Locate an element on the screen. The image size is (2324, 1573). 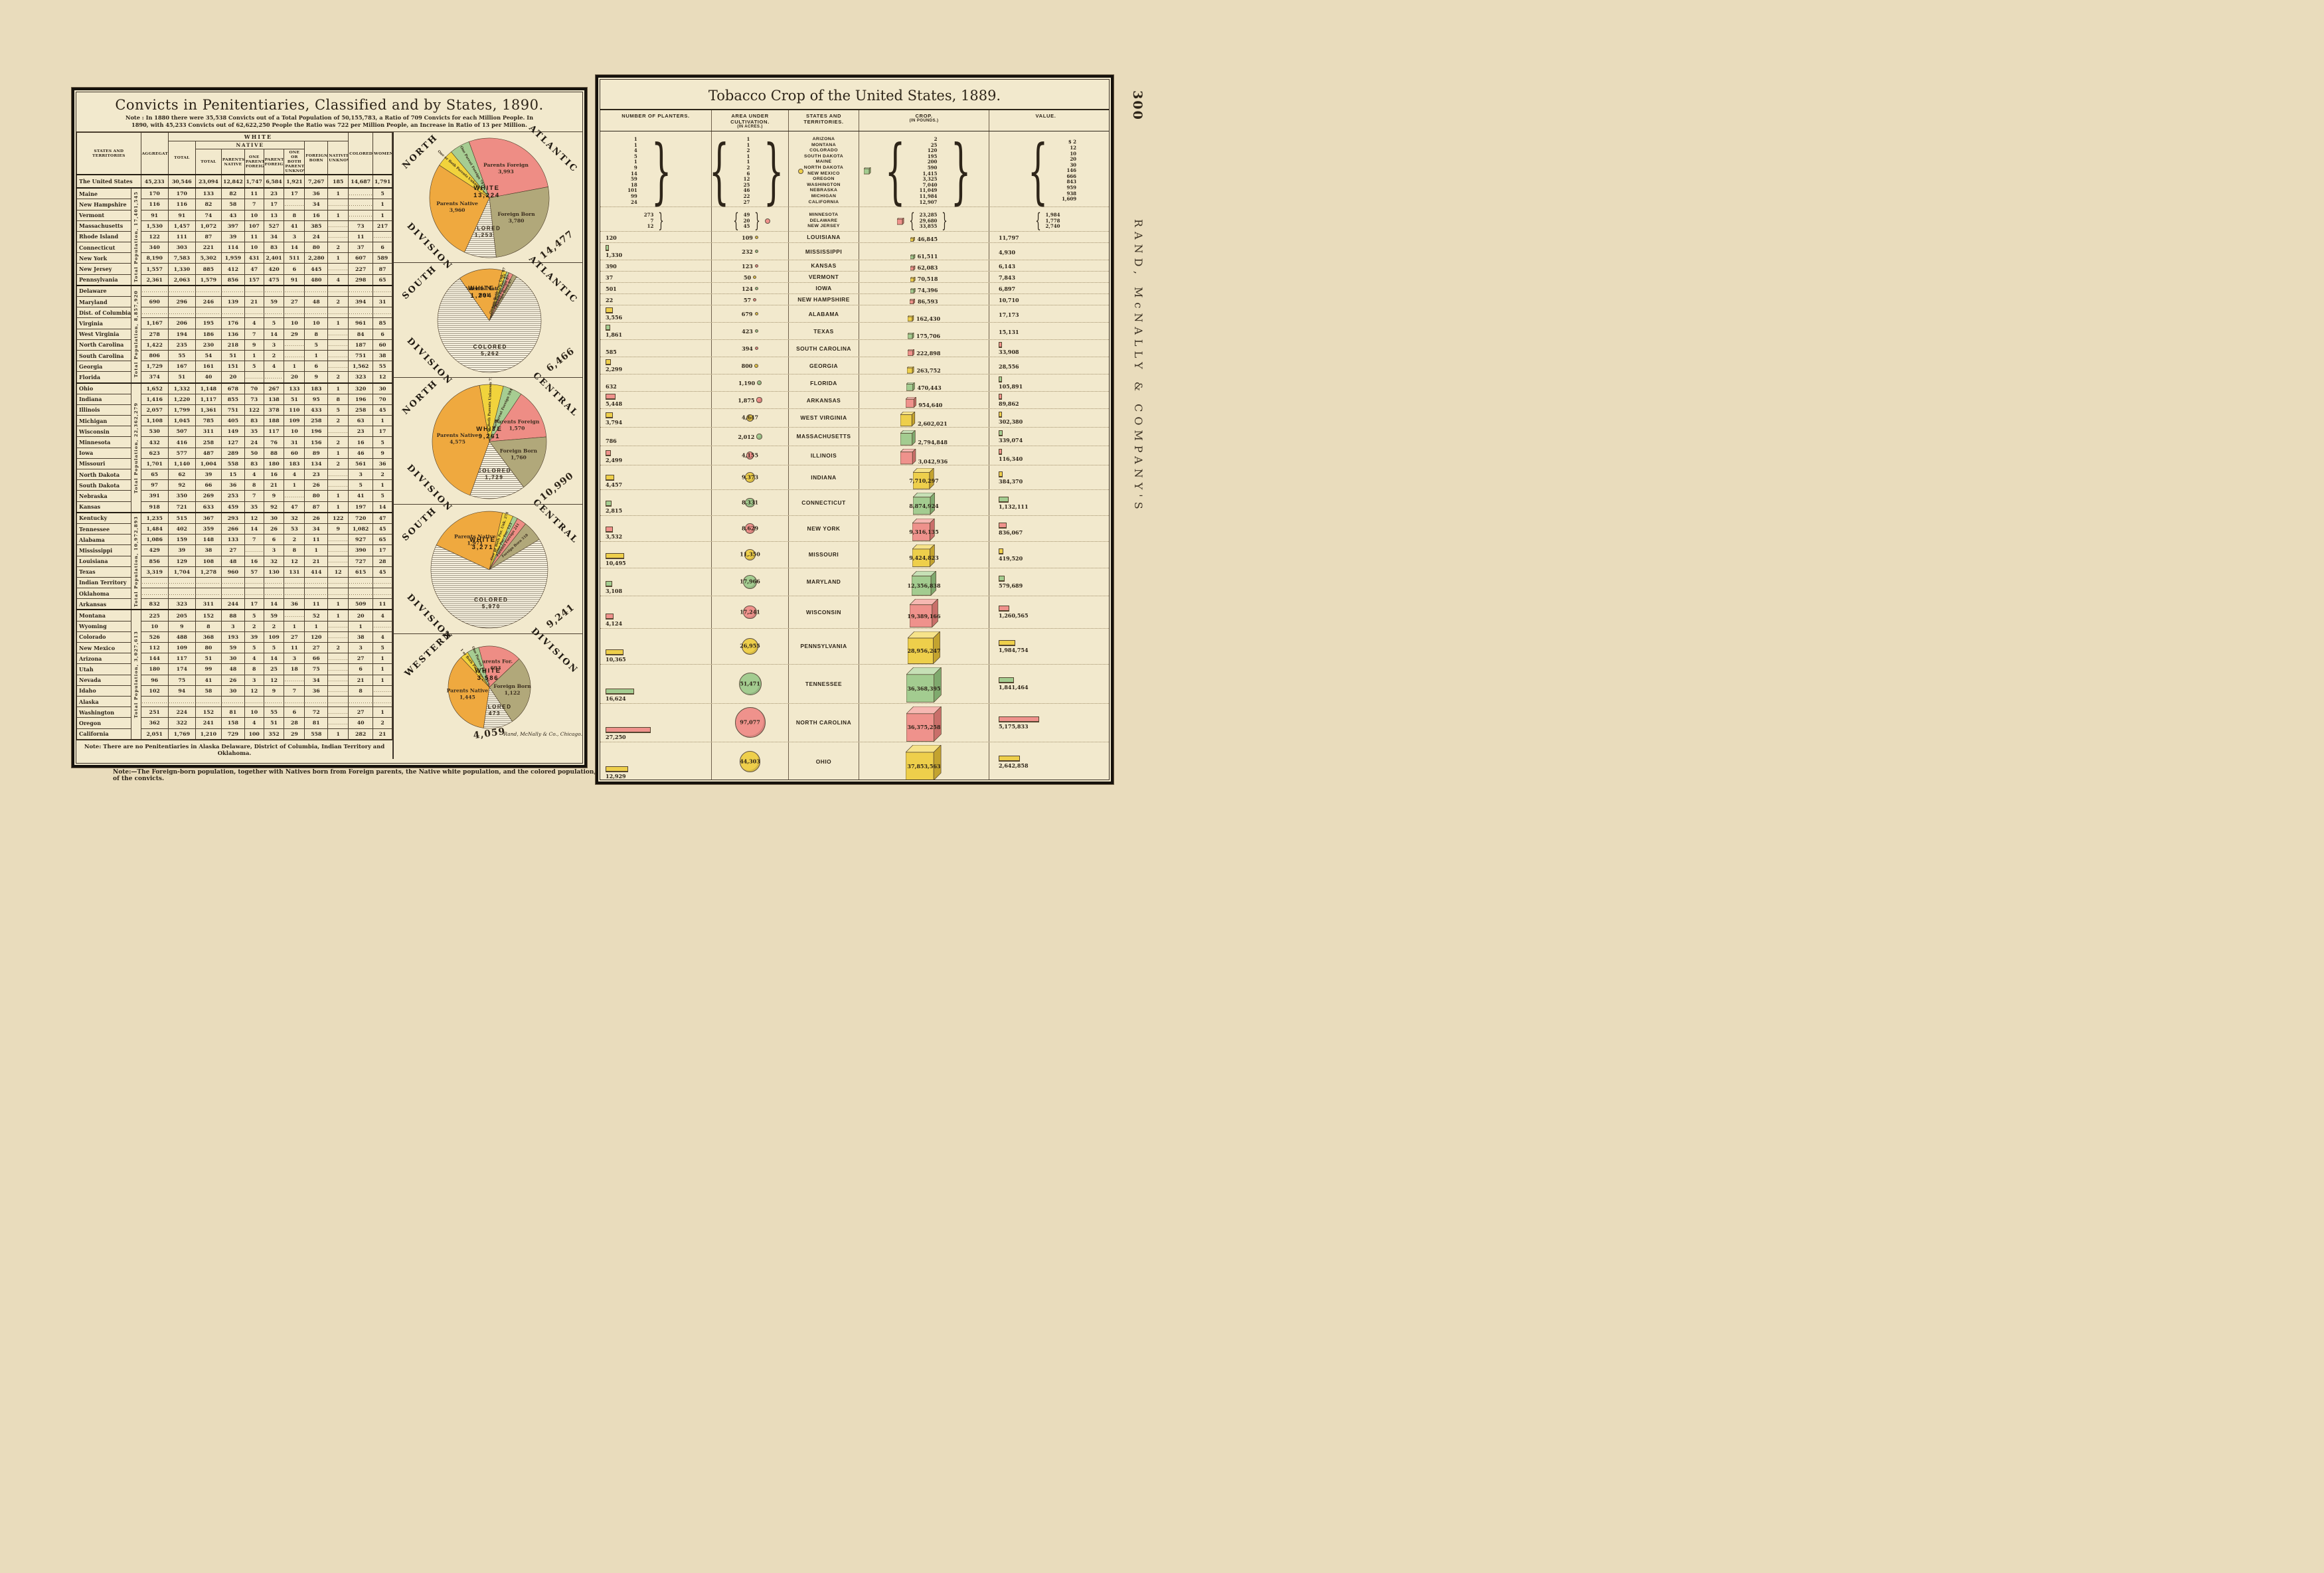
acres-cell: 4,647 is located at coordinates (751, 418).